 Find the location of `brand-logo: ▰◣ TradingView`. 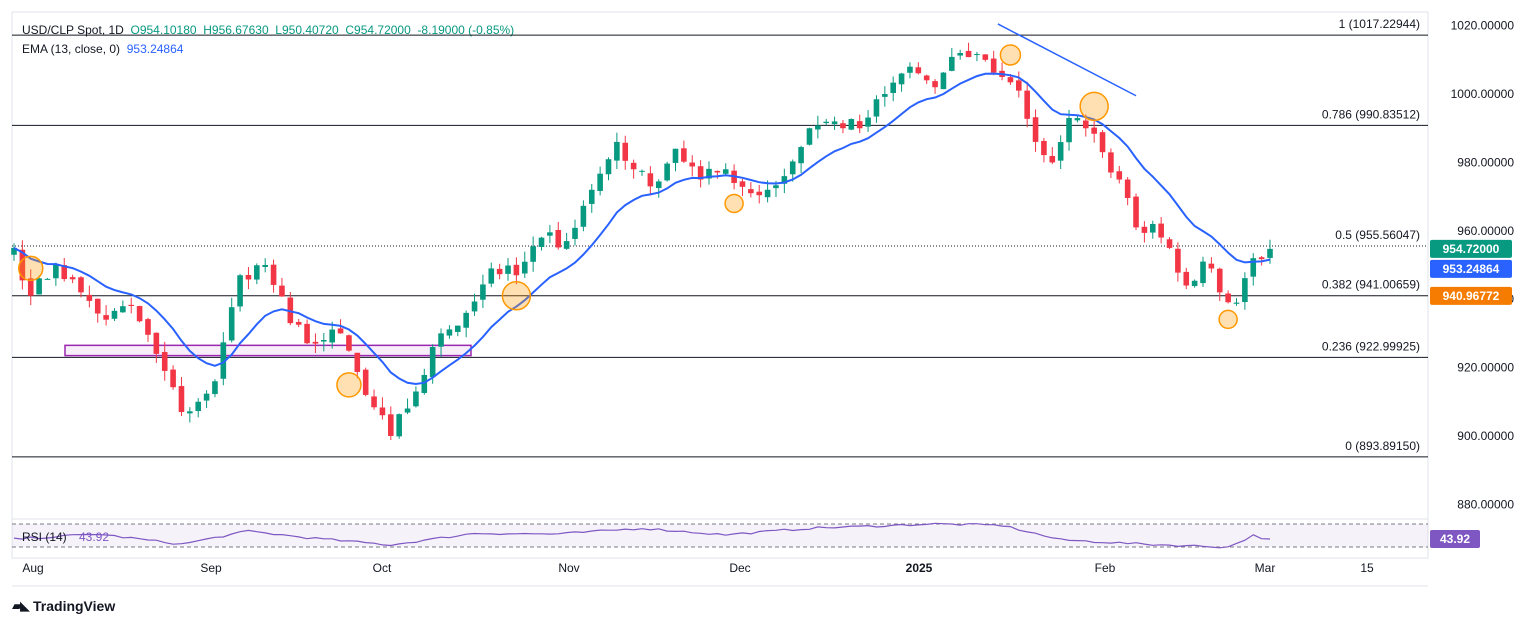

brand-logo: ▰◣ TradingView is located at coordinates (63, 606).